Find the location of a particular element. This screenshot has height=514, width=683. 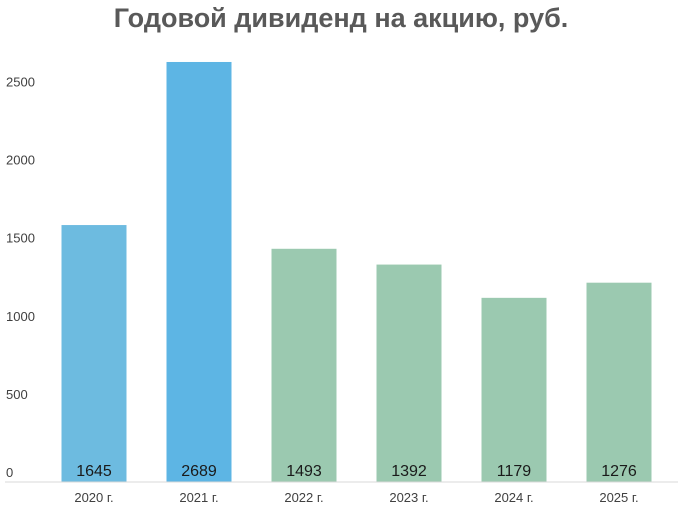

bar-value-label: 1493 is located at coordinates (304, 471).